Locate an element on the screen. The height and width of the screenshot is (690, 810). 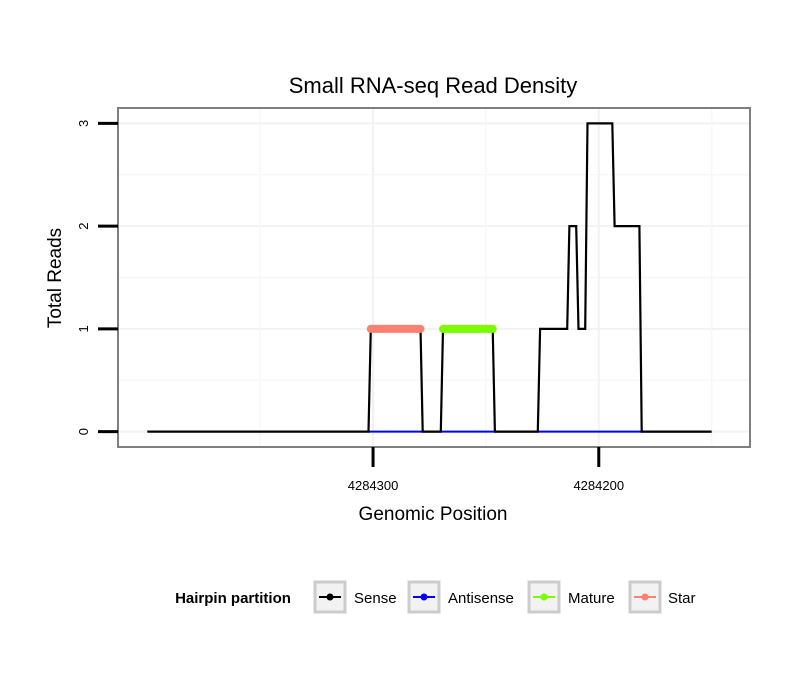
legend-key-dot-antisense is located at coordinates (424, 597).